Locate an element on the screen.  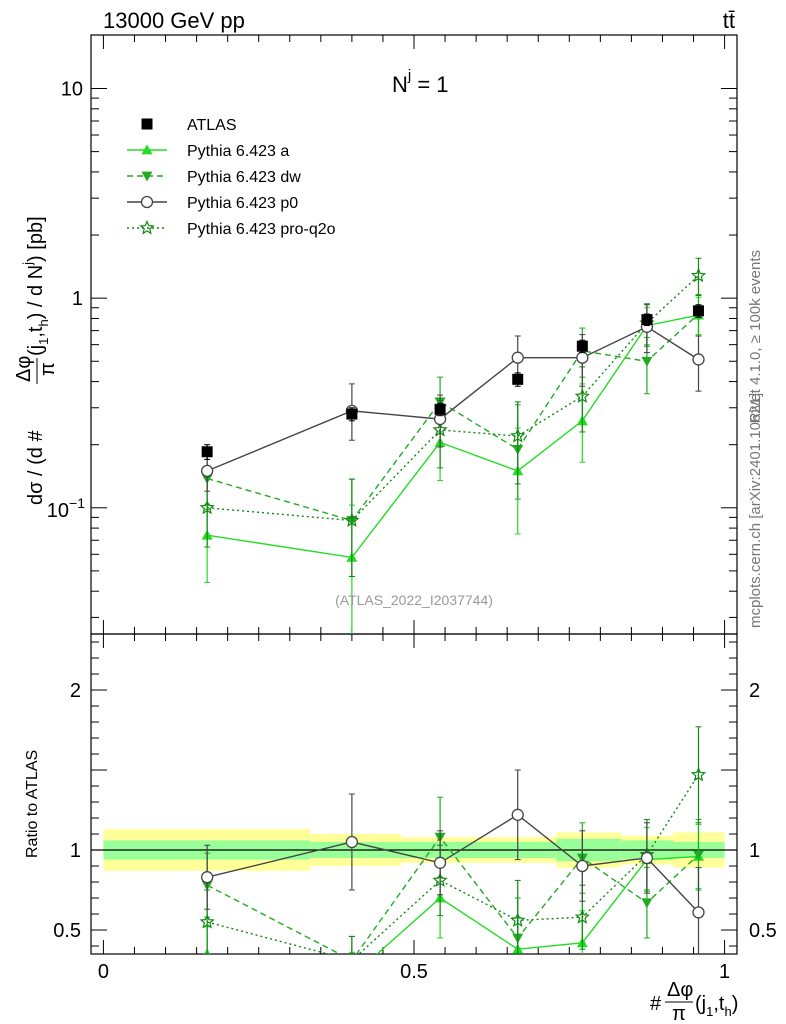
side-label-bottom: mcplots.cern.ch [arXiv:2401.10621] is located at coordinates (755, 510).